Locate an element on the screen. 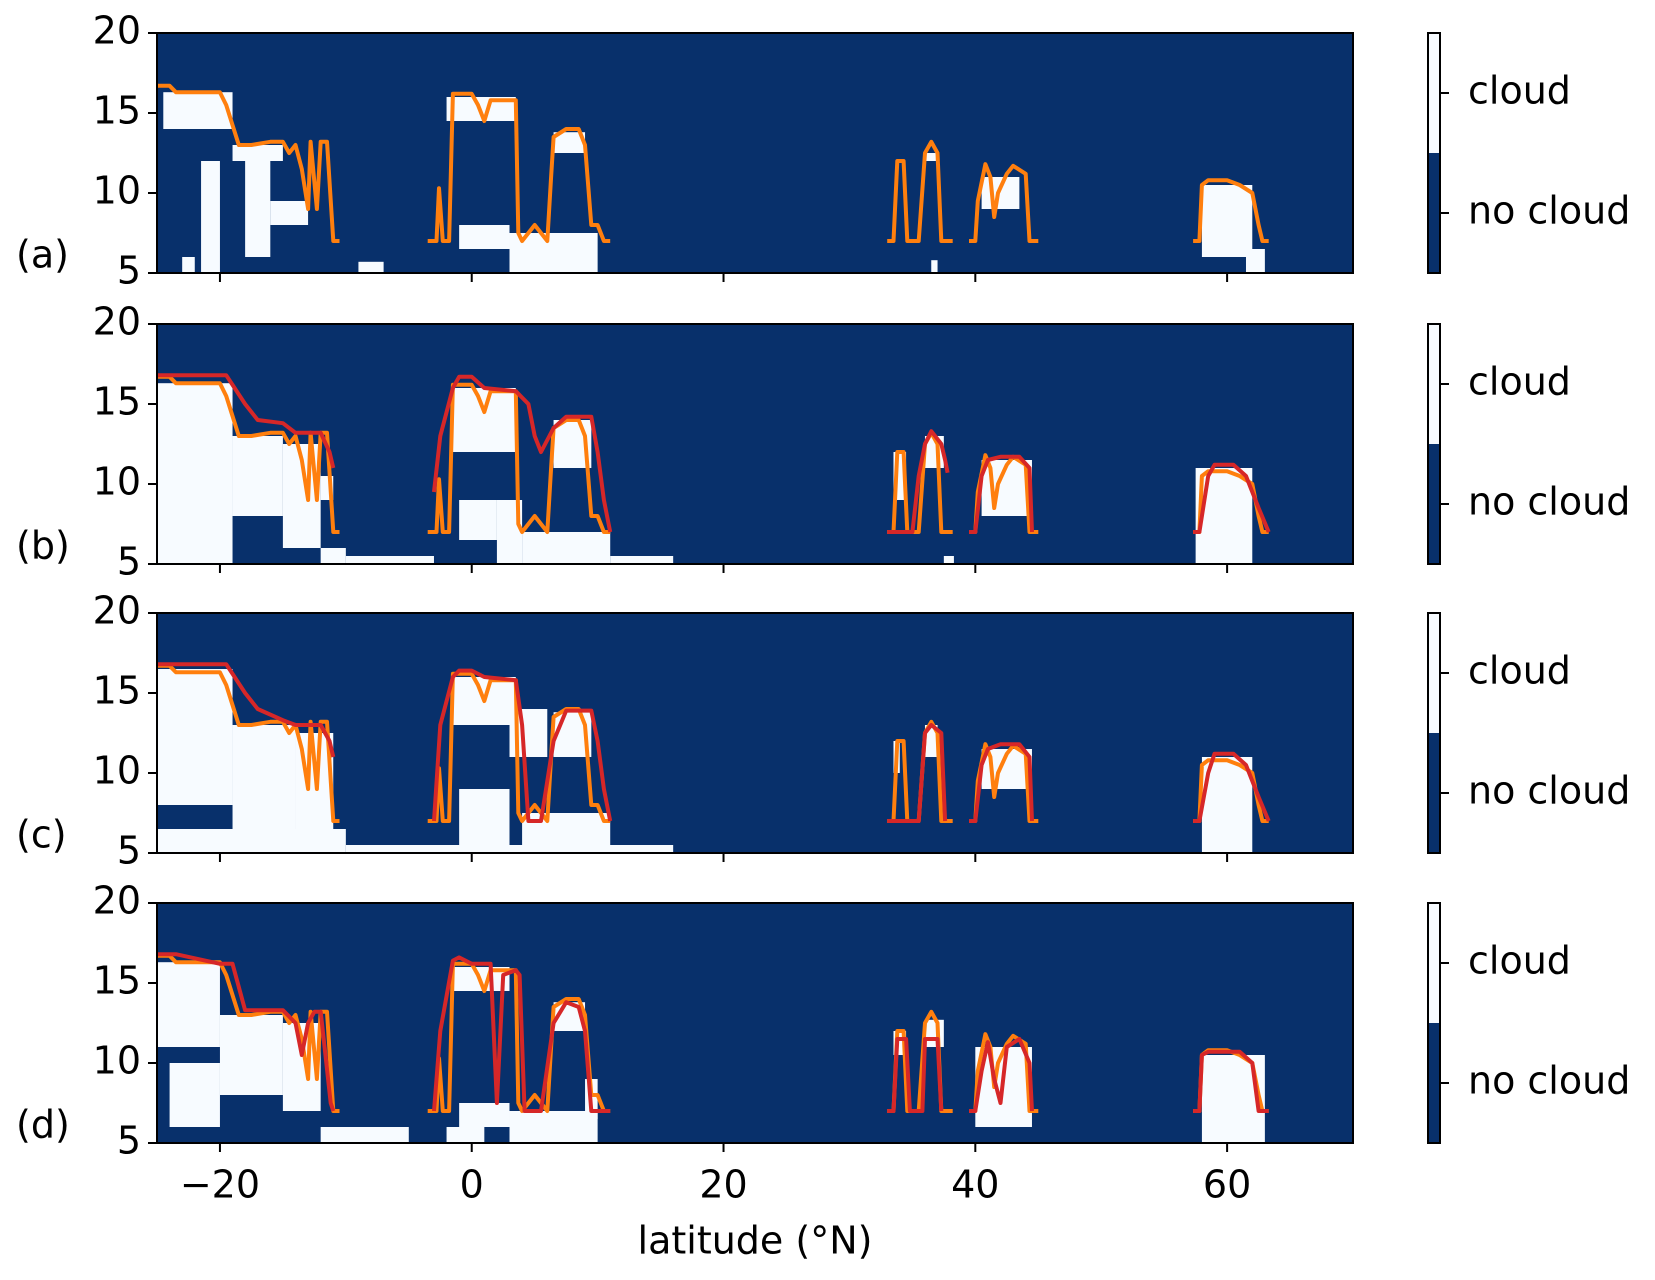 The image size is (1655, 1280). x-tick-label: 20 is located at coordinates (723, 1185).